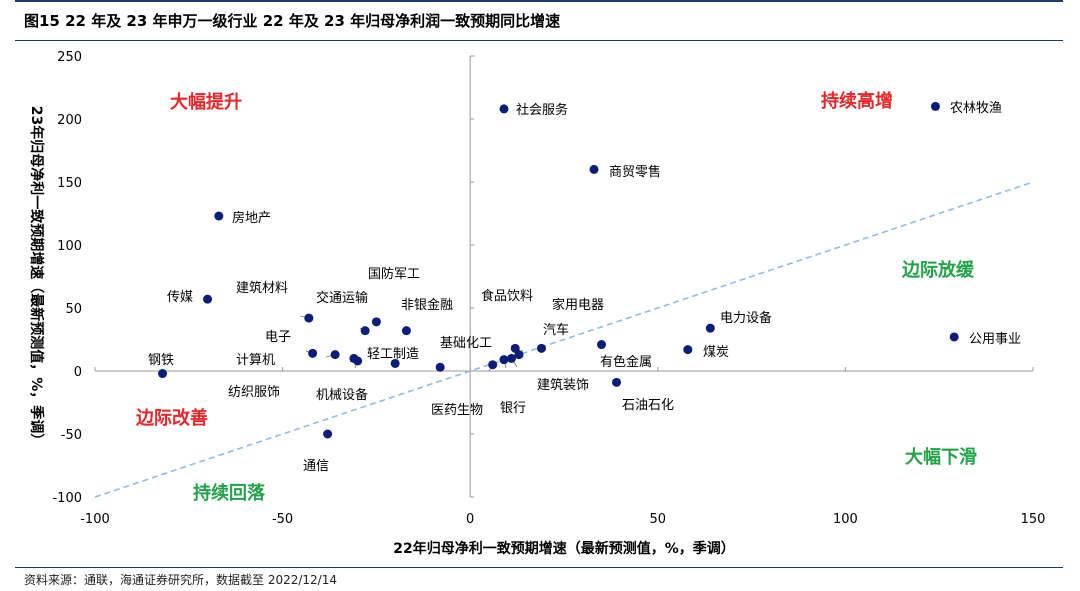 The width and height of the screenshot is (1080, 591). I want to click on source-note: 资料来源：通联，海通证券研究所，数据截至 2022/12/14, so click(180, 580).